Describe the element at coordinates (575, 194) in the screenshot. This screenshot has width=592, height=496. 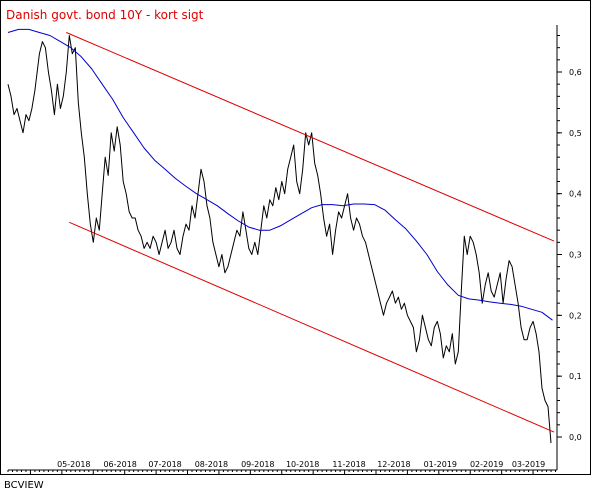
I see `y-tick-label: 0,4` at that location.